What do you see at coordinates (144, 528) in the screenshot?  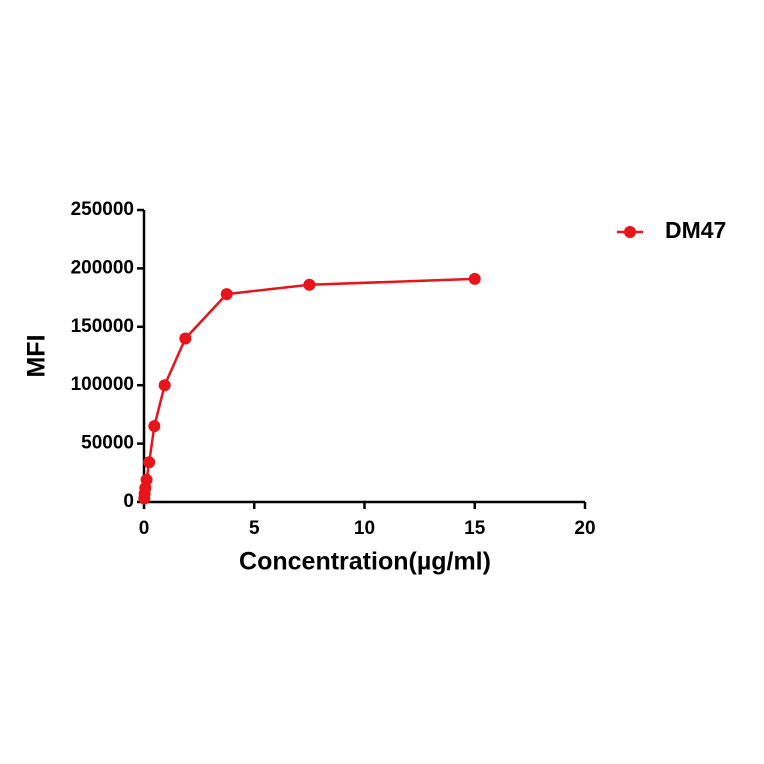 I see `x-tick-label: 0` at bounding box center [144, 528].